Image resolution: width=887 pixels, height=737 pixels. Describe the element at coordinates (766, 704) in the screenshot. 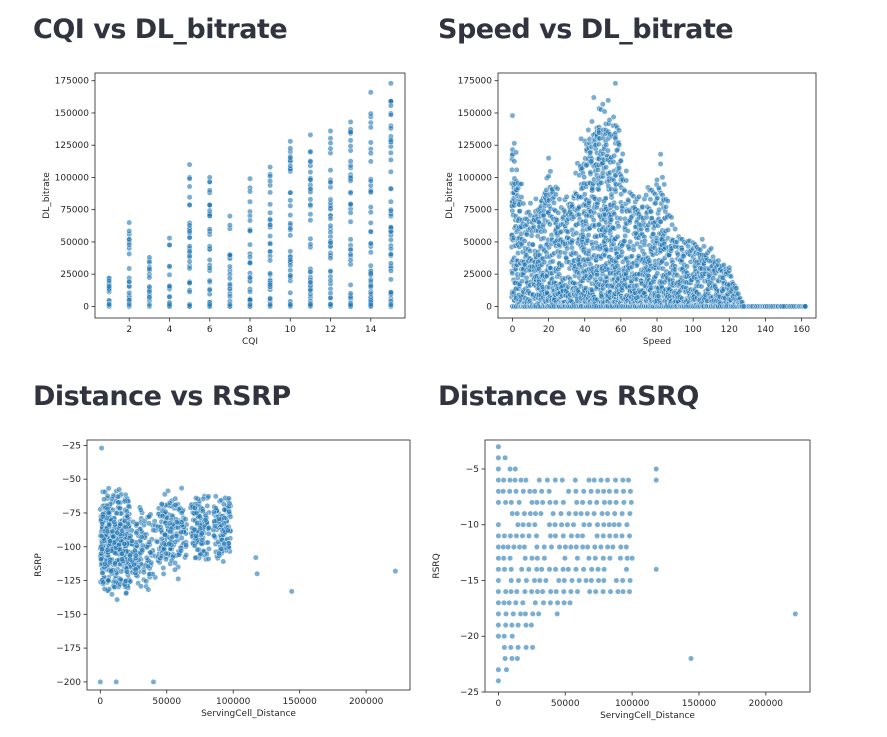

I see `x-tick-label: 200000` at that location.